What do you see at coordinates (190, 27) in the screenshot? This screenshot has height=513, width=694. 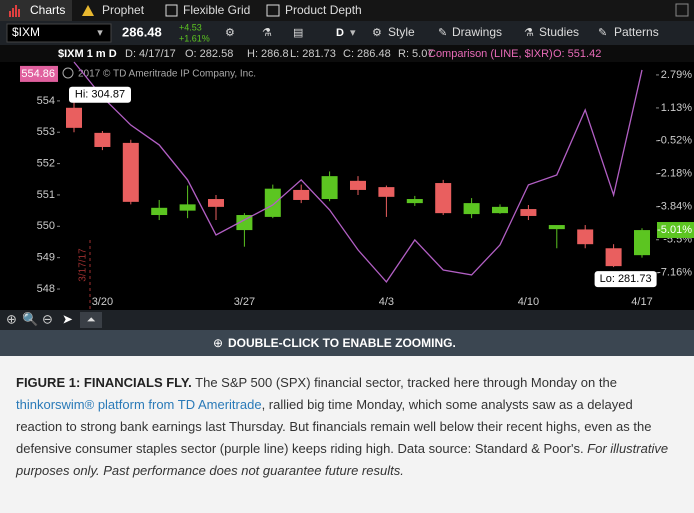 I see `change: +4.53` at bounding box center [190, 27].